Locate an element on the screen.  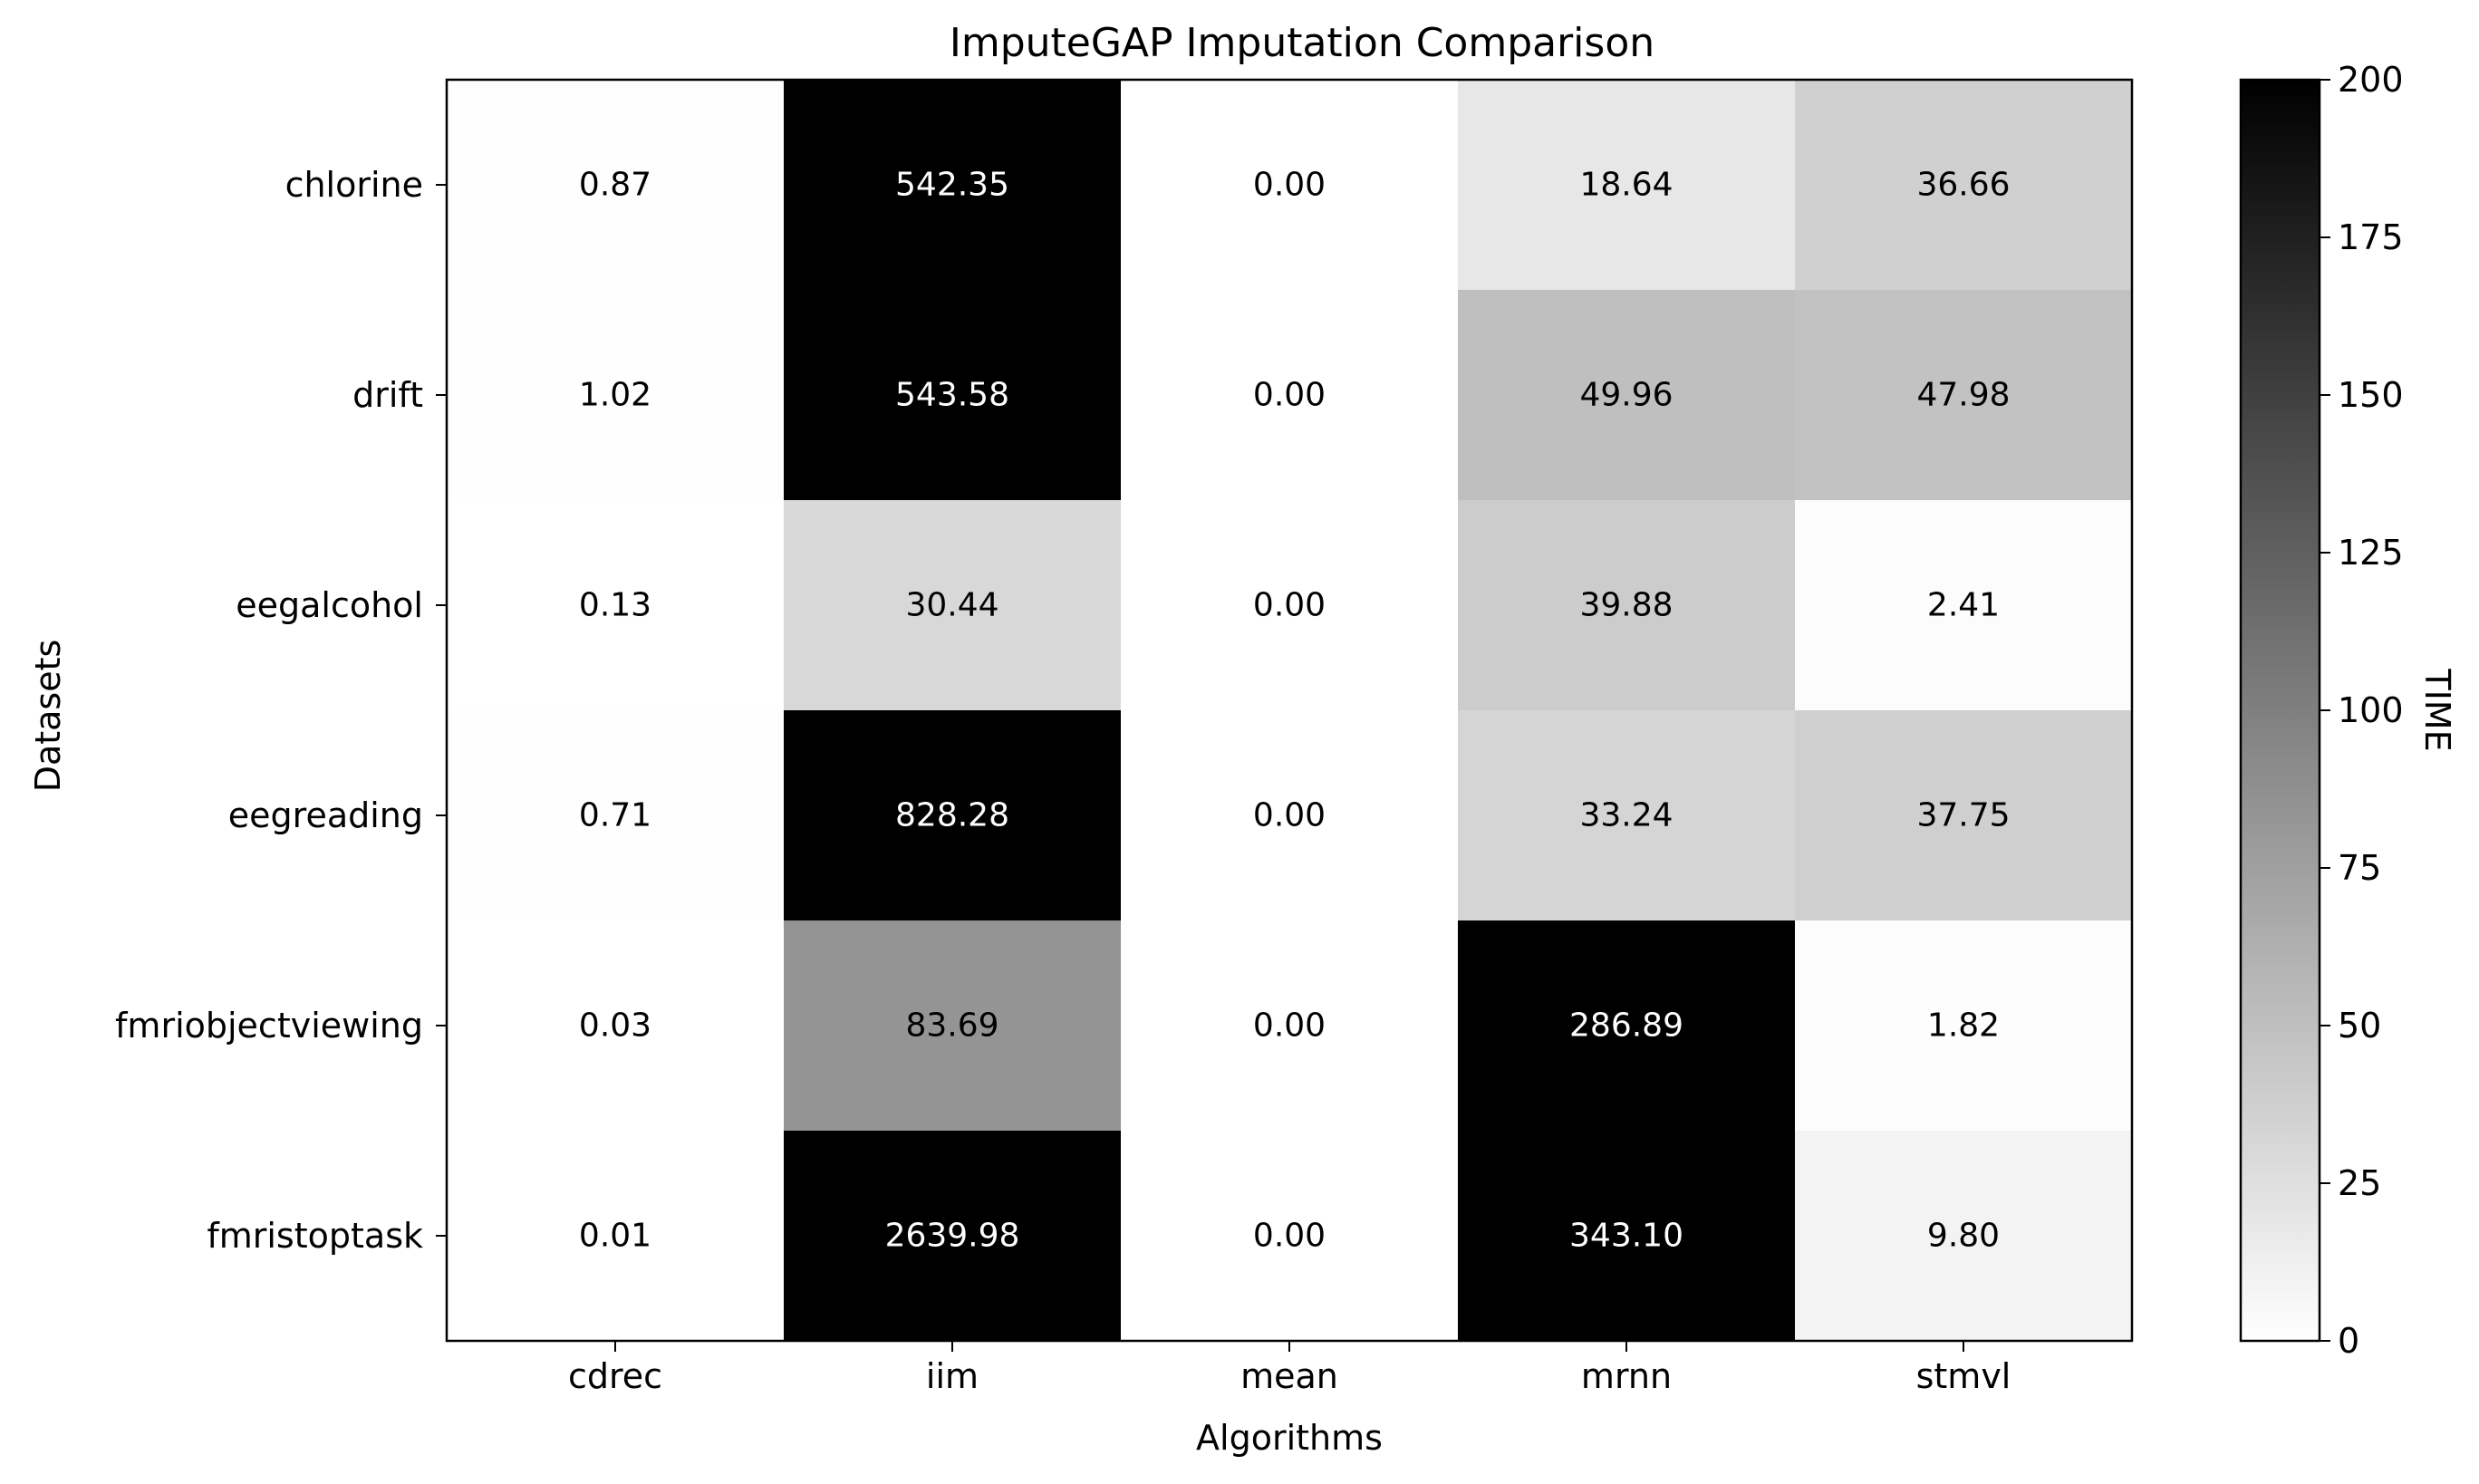
cell-value-label: 36.66 is located at coordinates (1963, 186).